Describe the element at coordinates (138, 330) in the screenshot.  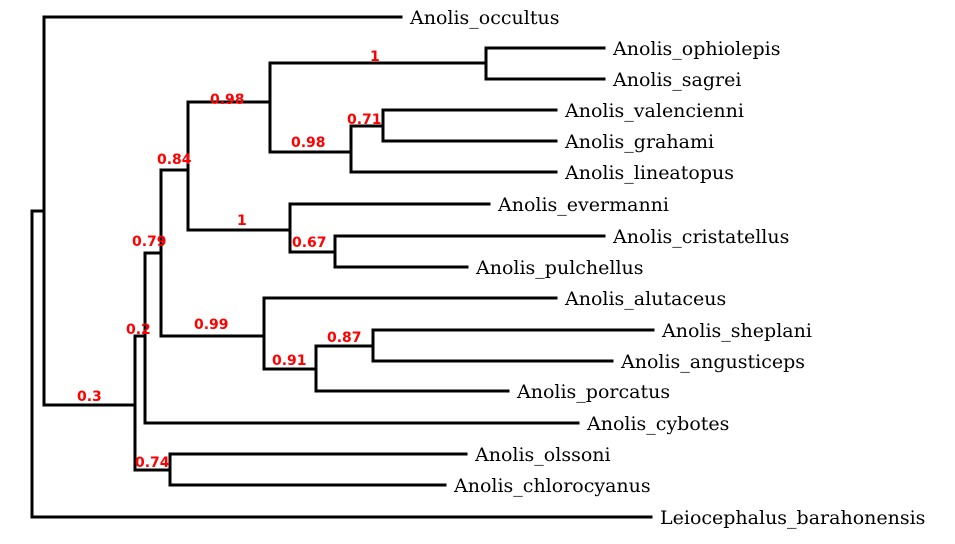
I see `support-value: 0.2` at that location.